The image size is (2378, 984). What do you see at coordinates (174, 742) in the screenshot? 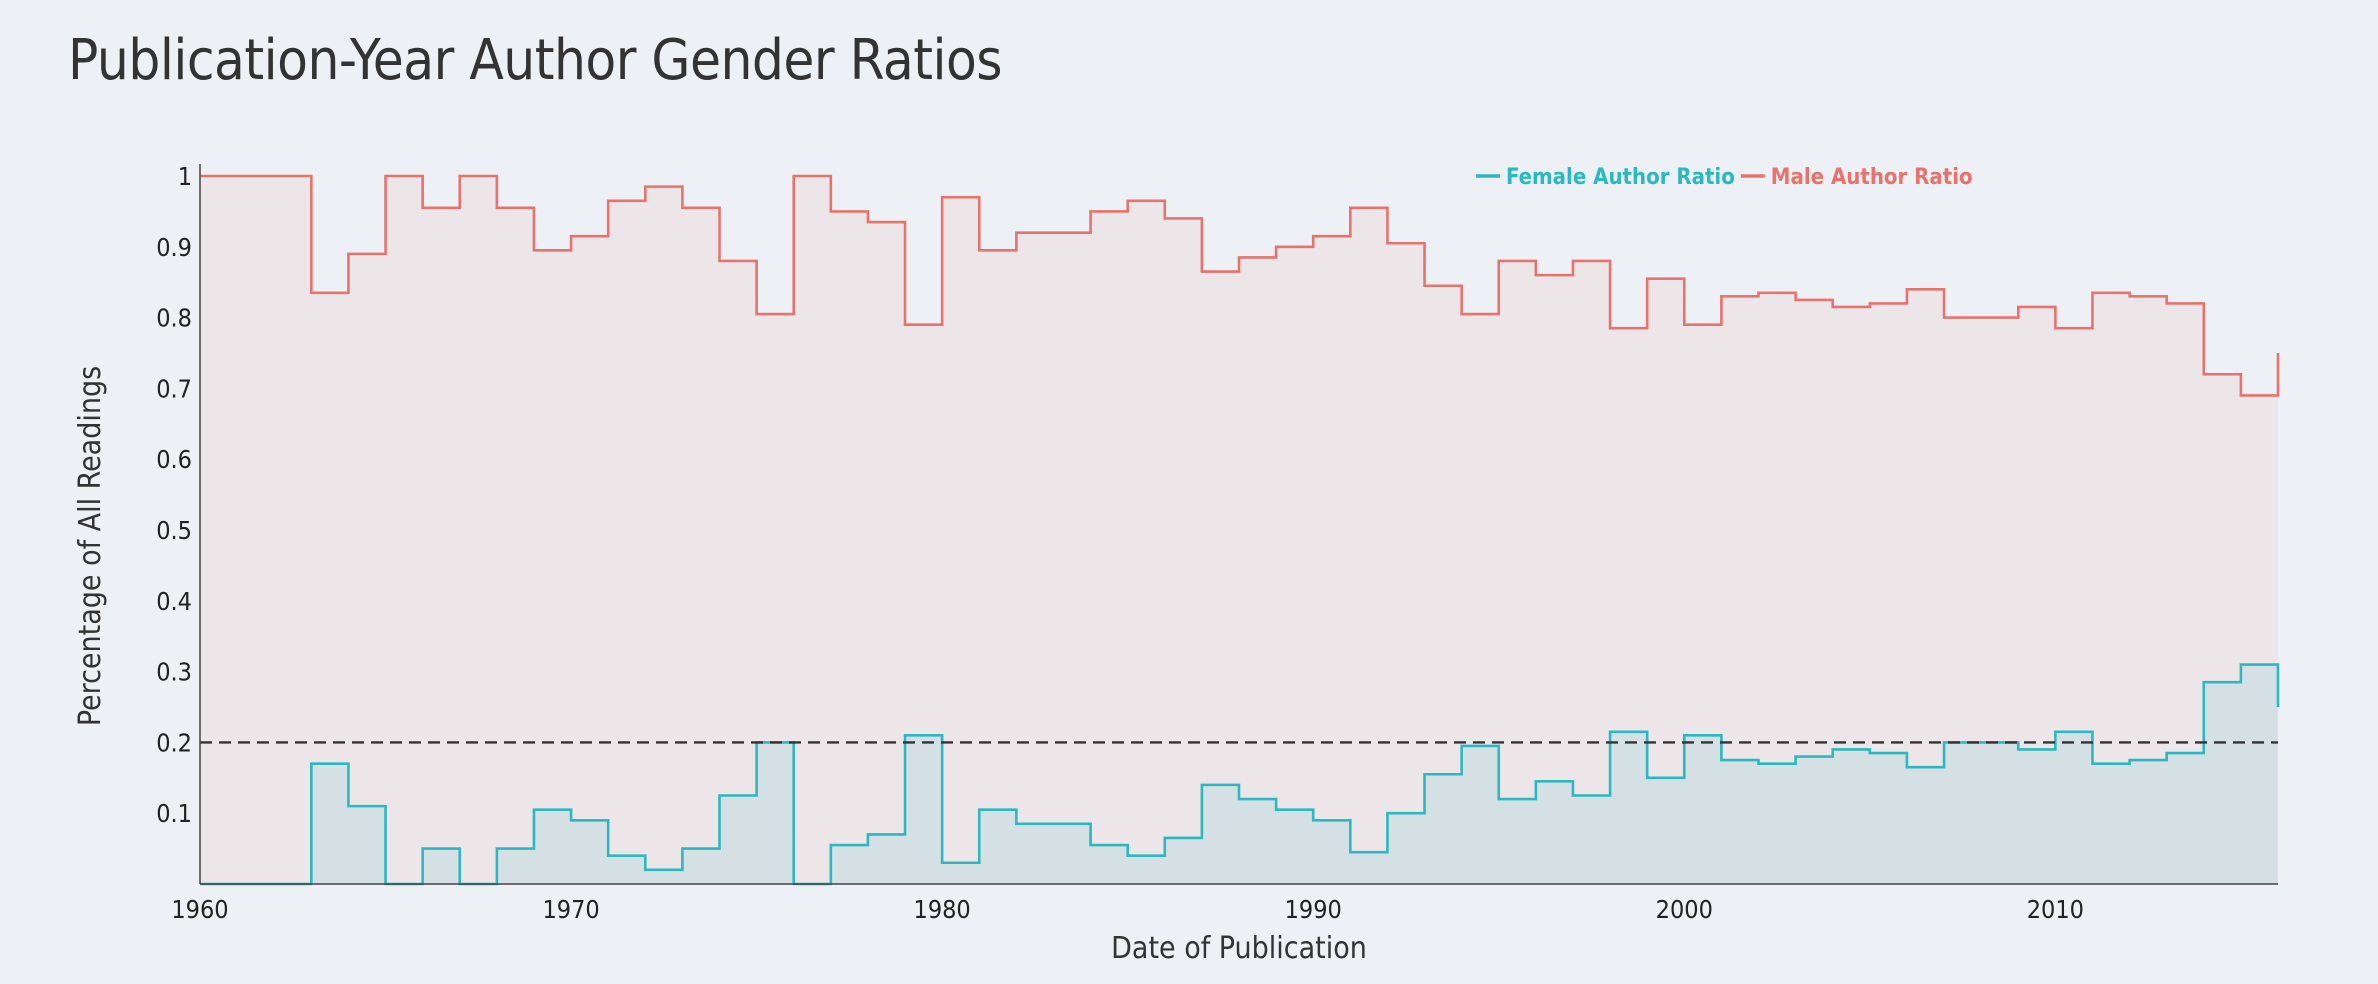
I see `y-tick-label: 0.2` at bounding box center [174, 742].